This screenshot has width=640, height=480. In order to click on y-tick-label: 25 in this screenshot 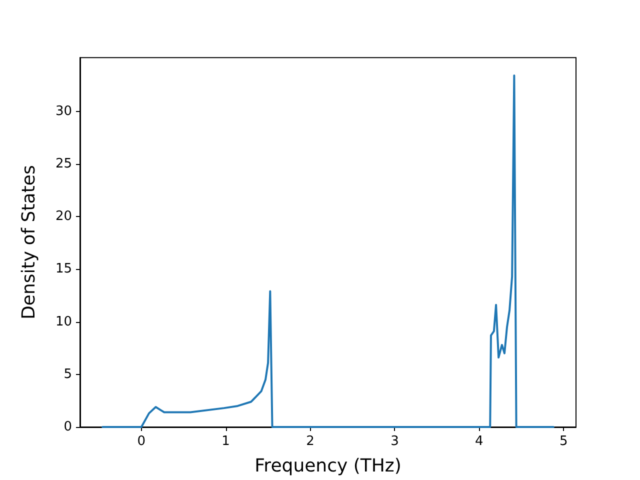, I will do `click(63, 164)`.